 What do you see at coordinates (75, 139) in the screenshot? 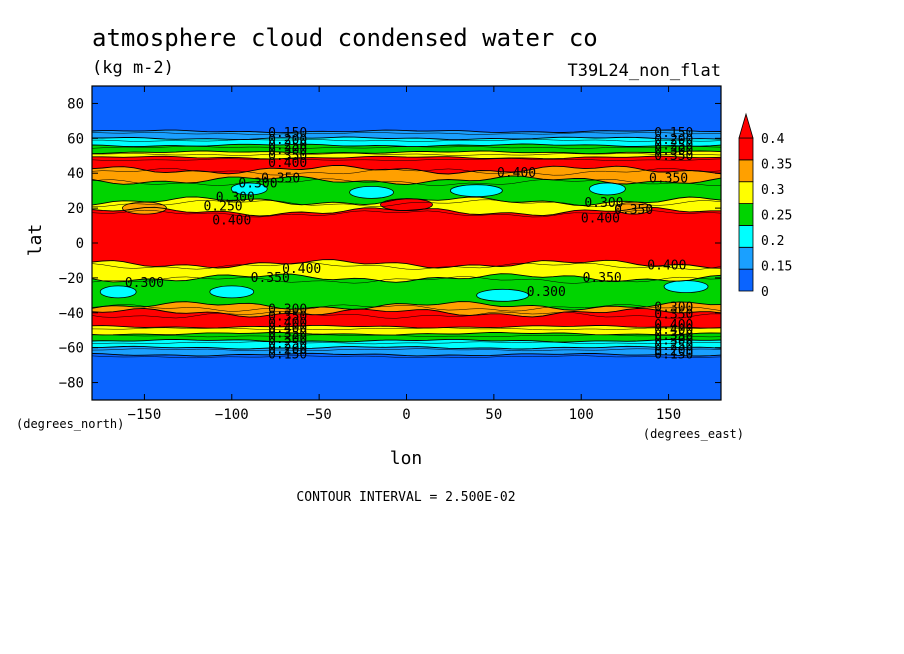
I see `y-tick-label: 60` at bounding box center [75, 139].